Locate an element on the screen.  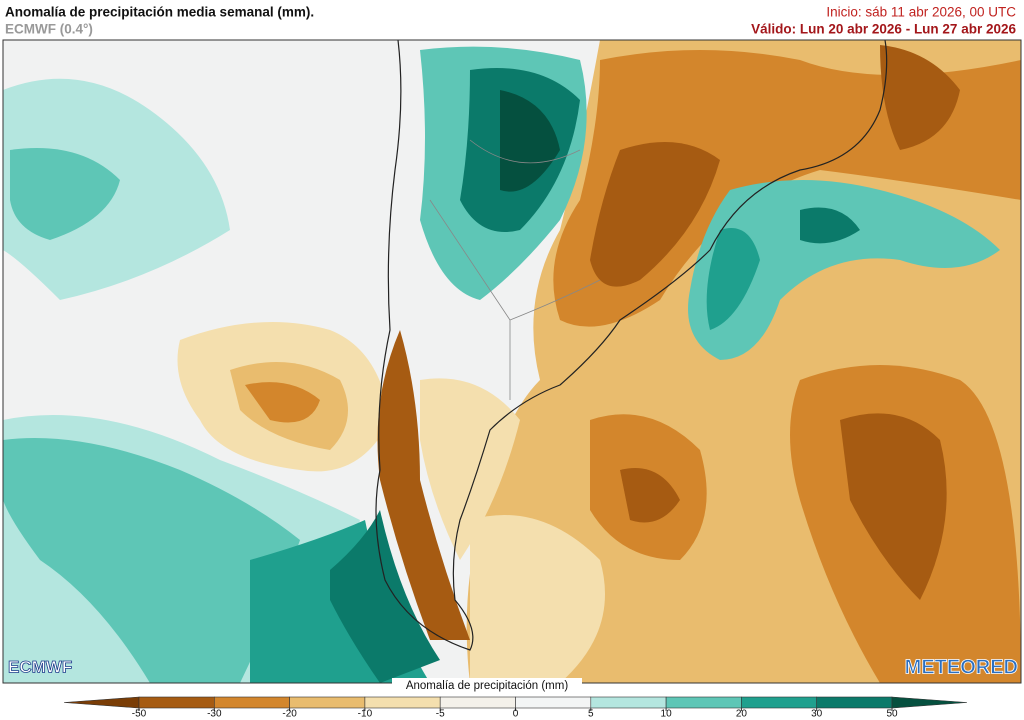
colorbar-tick-label: -30 is located at coordinates (214, 714).